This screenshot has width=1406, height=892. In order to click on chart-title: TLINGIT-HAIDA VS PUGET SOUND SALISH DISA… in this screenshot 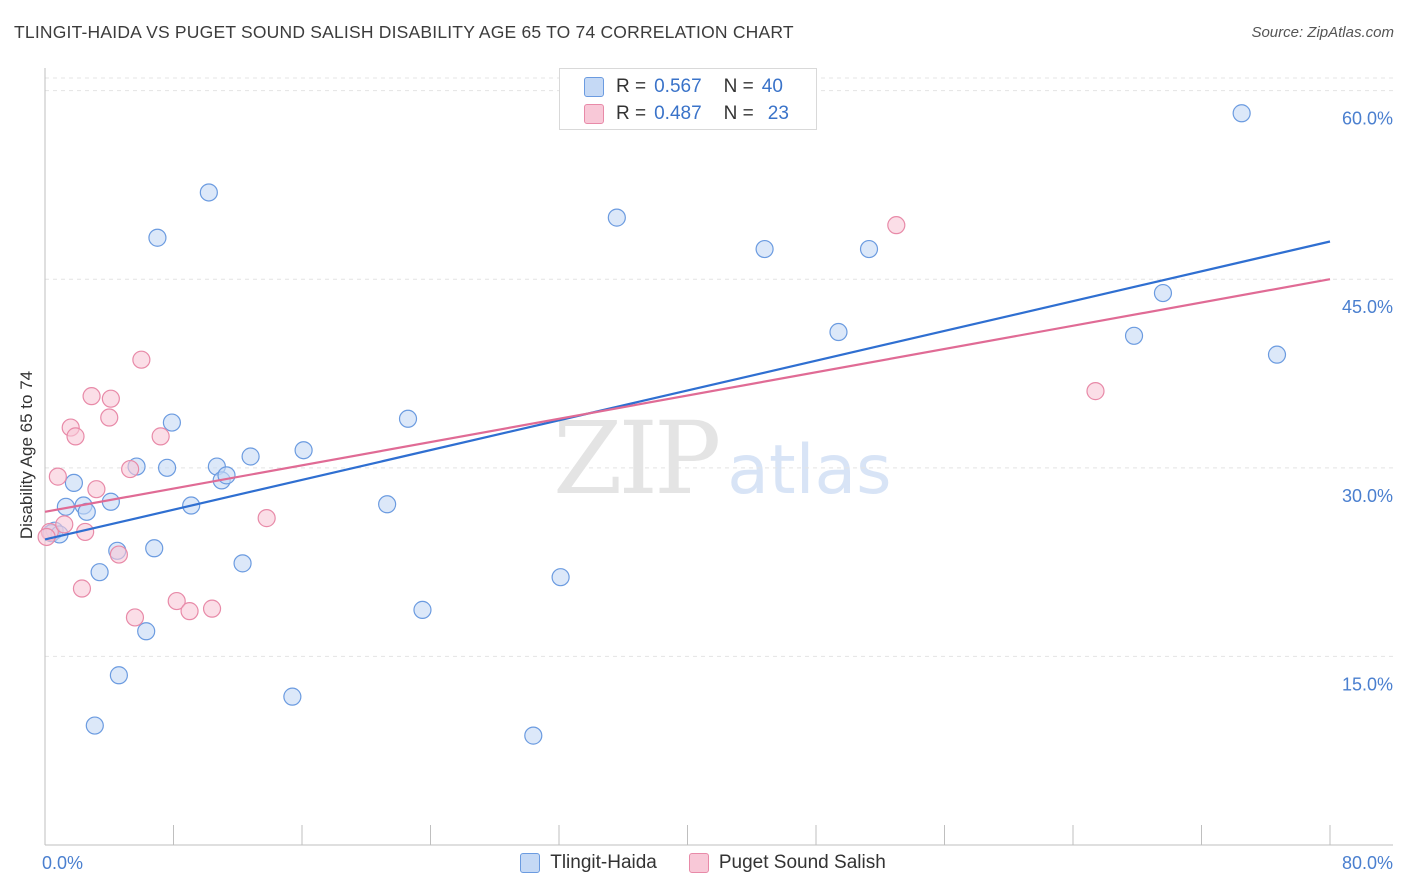, I will do `click(404, 32)`.